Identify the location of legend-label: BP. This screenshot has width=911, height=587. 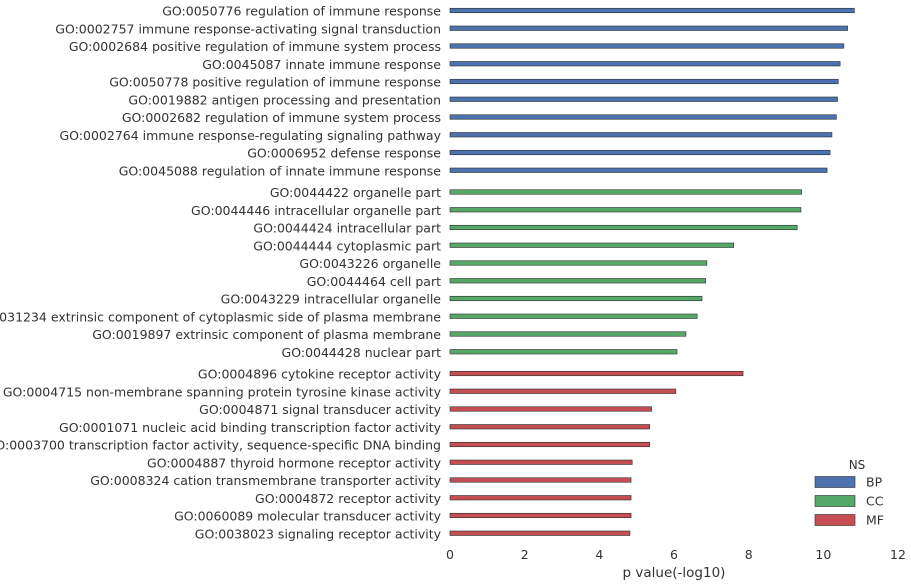
(874, 482).